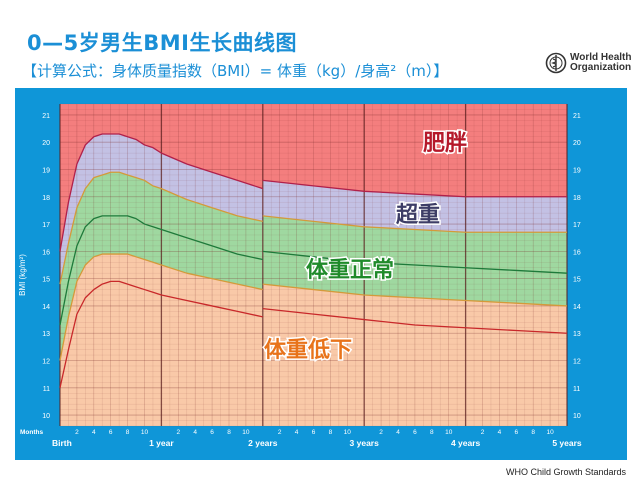  Describe the element at coordinates (46, 362) in the screenshot. I see `y-tick-label-left: 12` at that location.